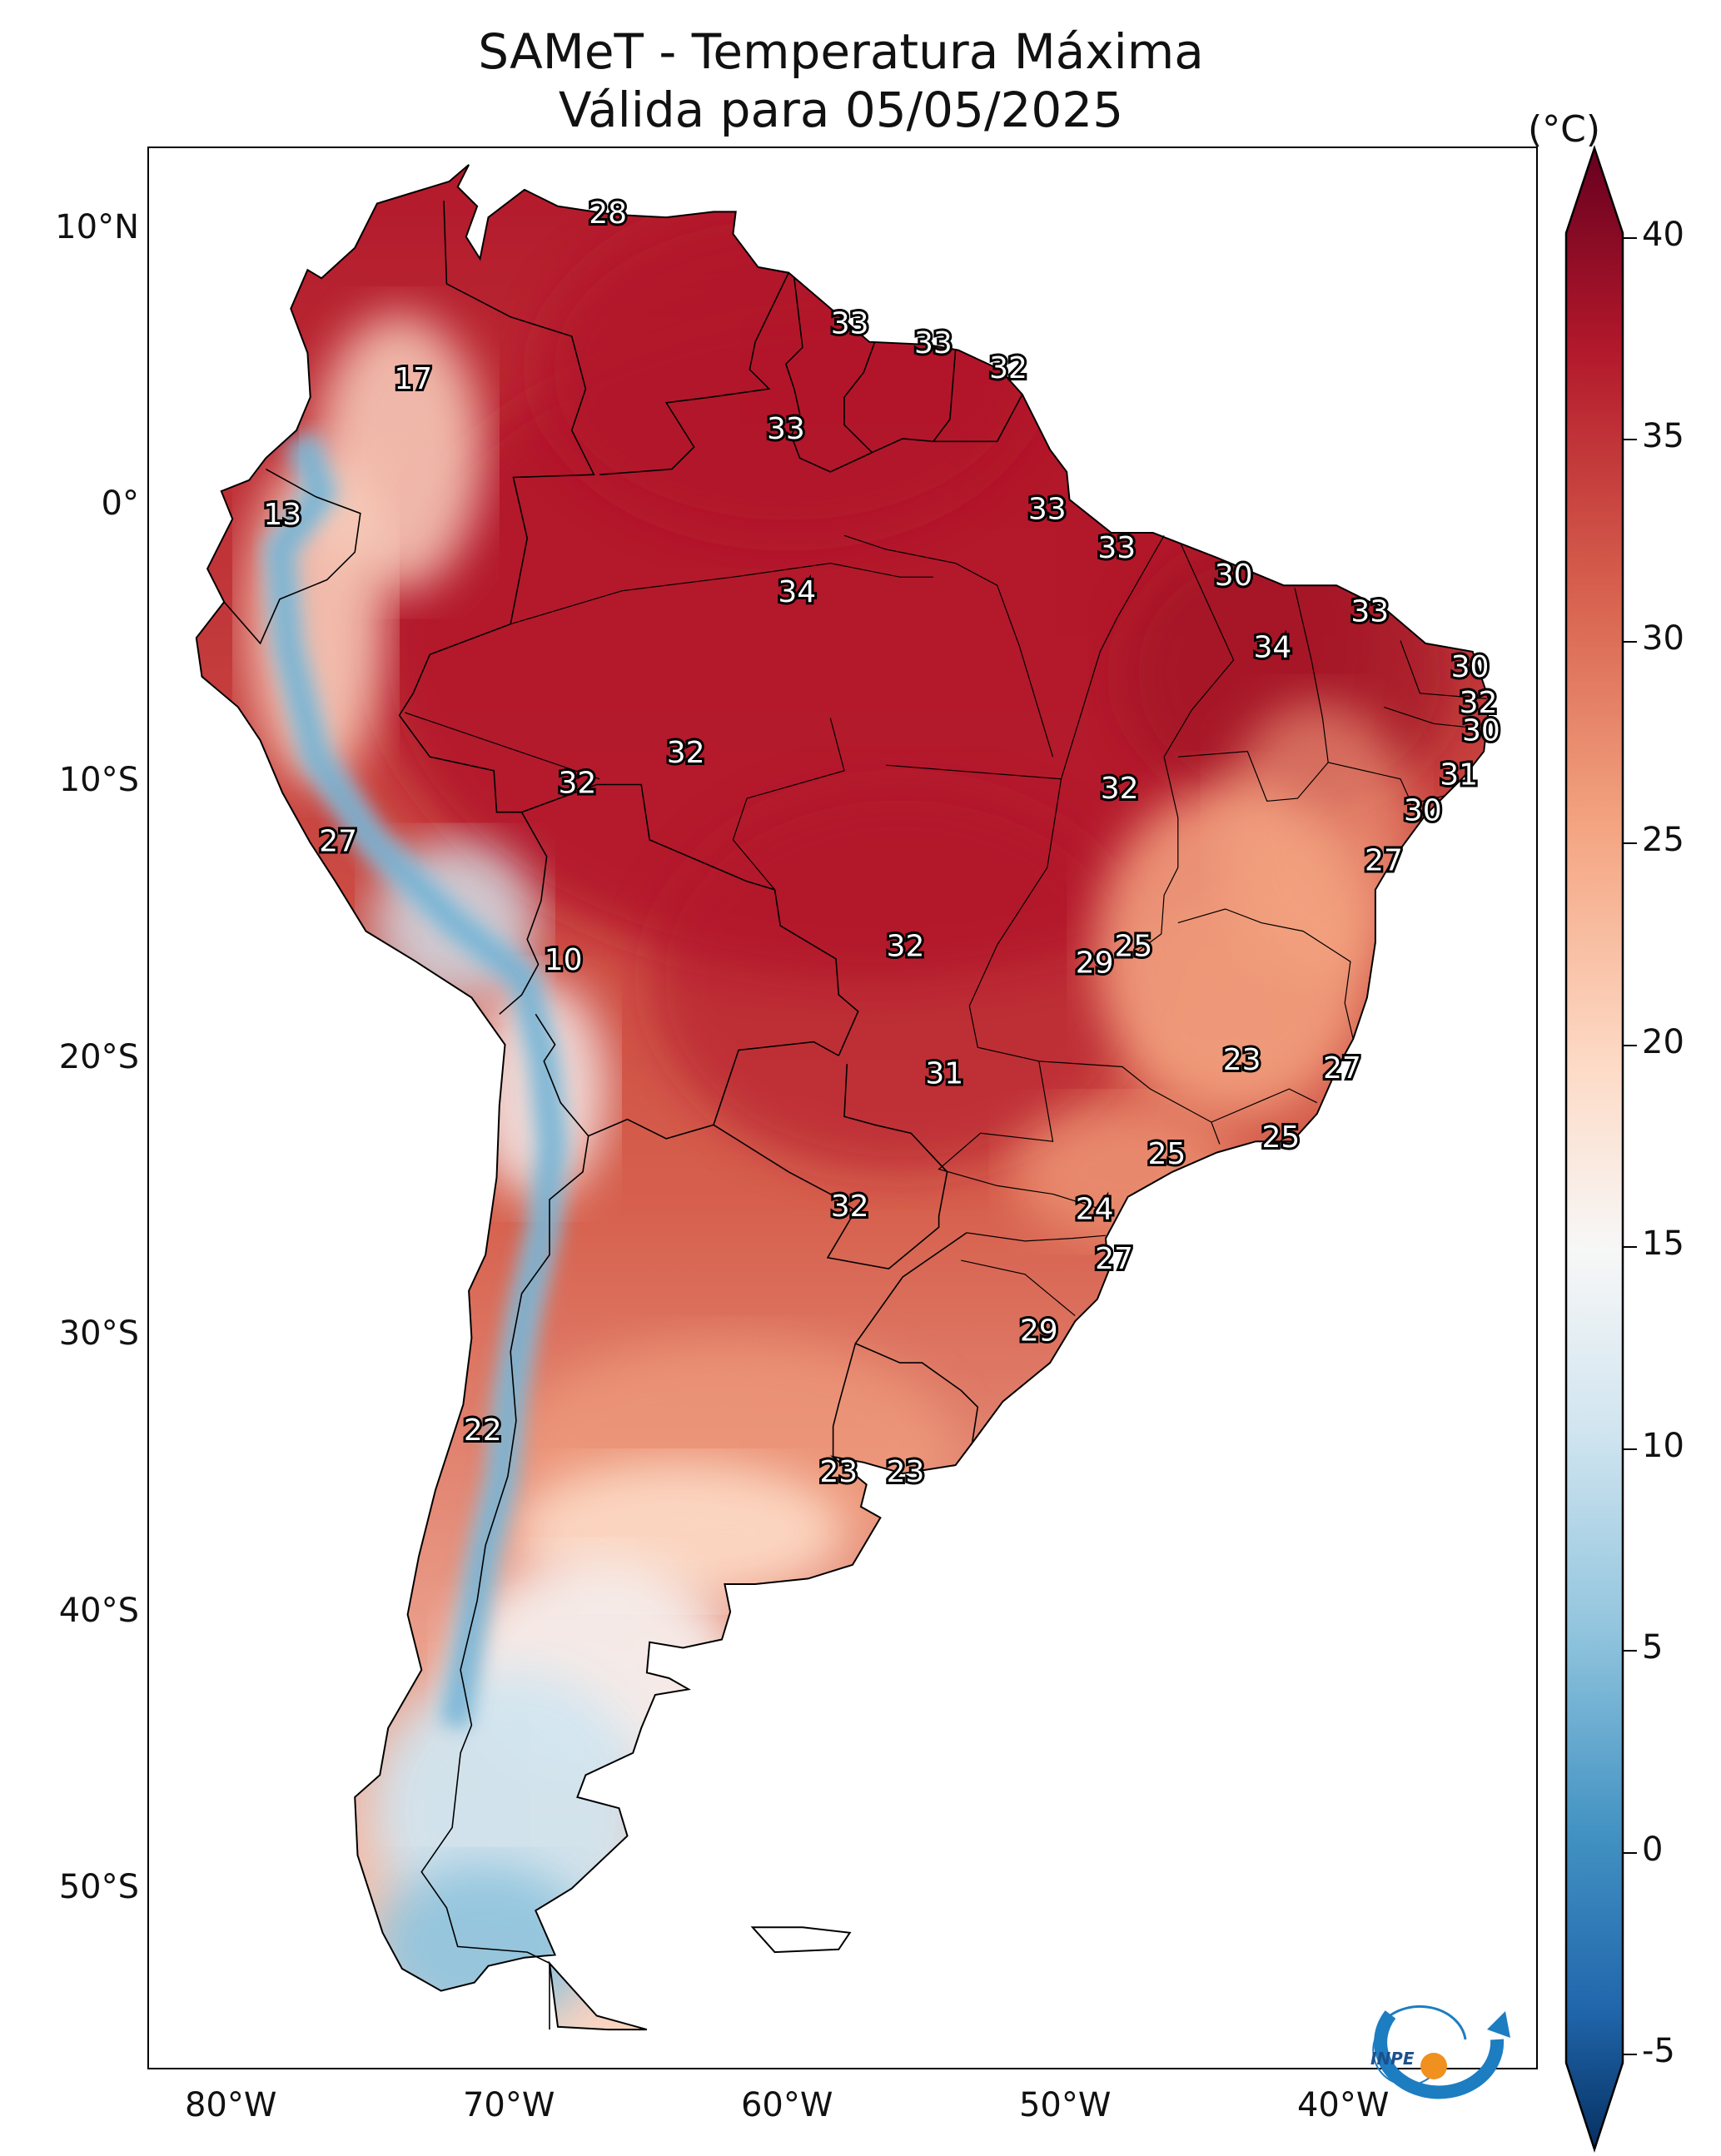  I want to click on latitude-label: 40°S, so click(99, 1611).